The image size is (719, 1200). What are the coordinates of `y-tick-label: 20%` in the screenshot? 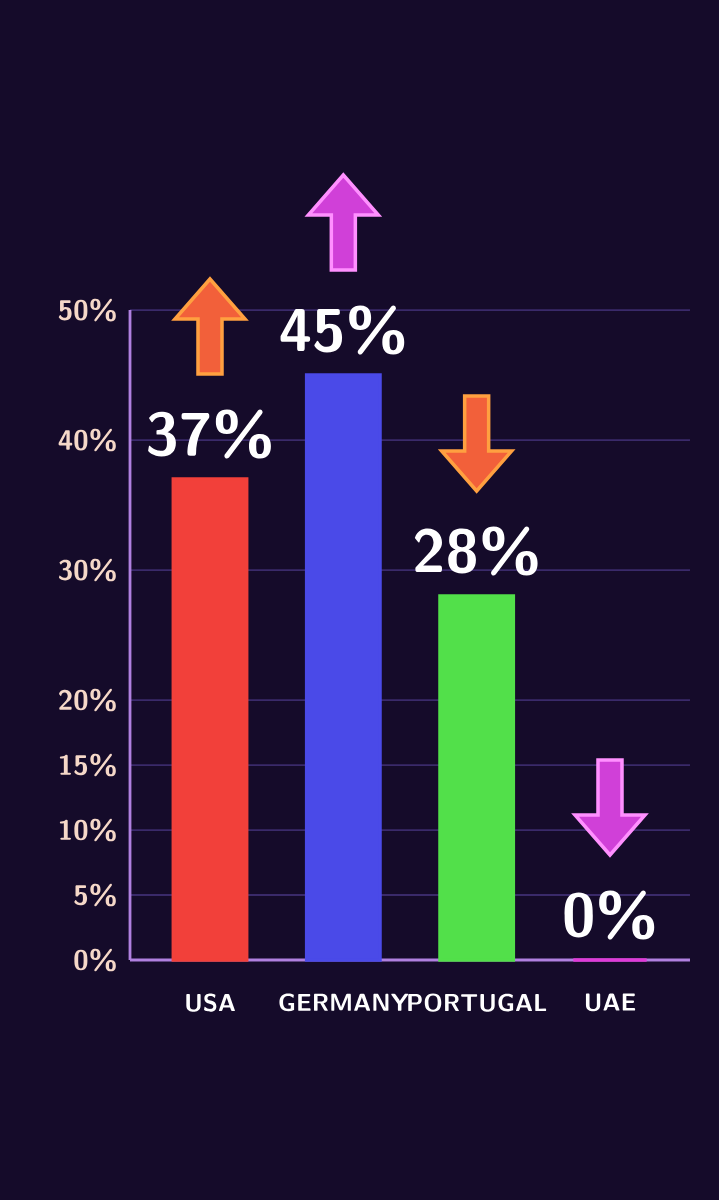 It's located at (87, 700).